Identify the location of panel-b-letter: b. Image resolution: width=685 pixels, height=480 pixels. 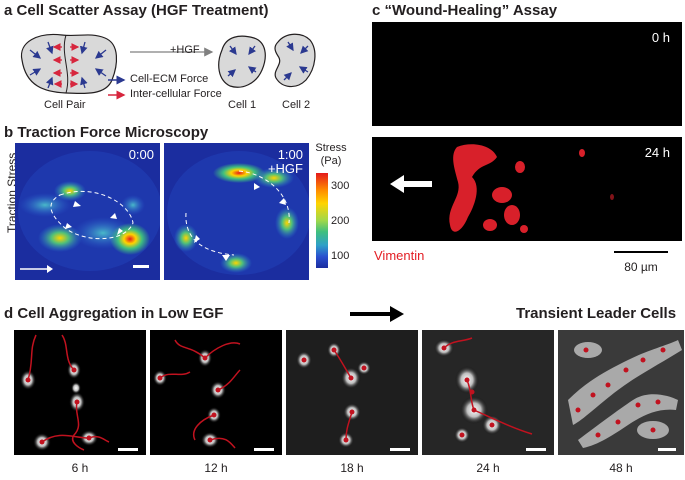
(9, 132).